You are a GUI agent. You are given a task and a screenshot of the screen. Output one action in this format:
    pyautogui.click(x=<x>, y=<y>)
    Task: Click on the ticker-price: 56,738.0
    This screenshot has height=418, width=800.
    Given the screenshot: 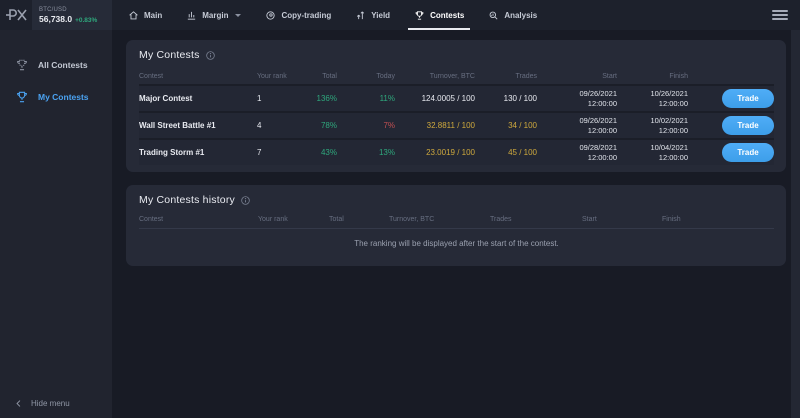 What is the action you would take?
    pyautogui.click(x=56, y=18)
    